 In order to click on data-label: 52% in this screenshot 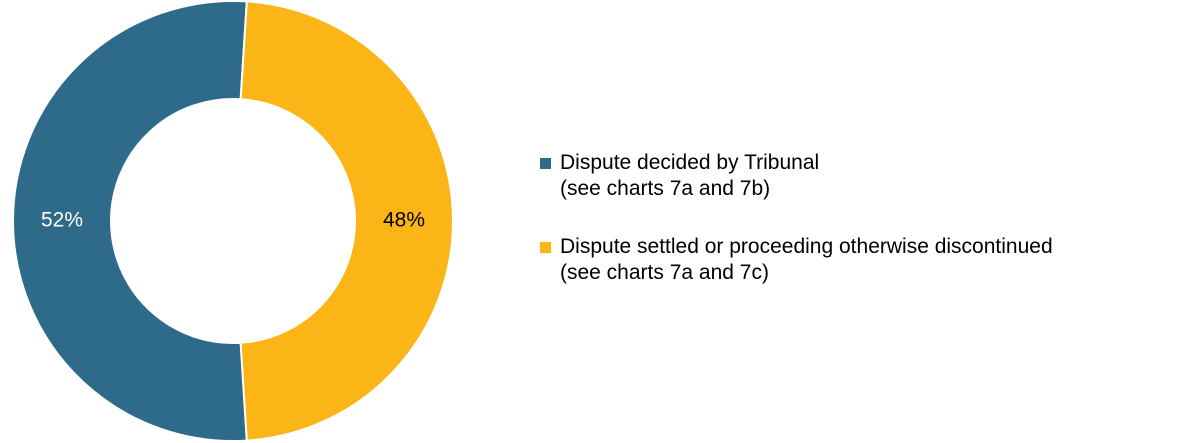, I will do `click(62, 220)`.